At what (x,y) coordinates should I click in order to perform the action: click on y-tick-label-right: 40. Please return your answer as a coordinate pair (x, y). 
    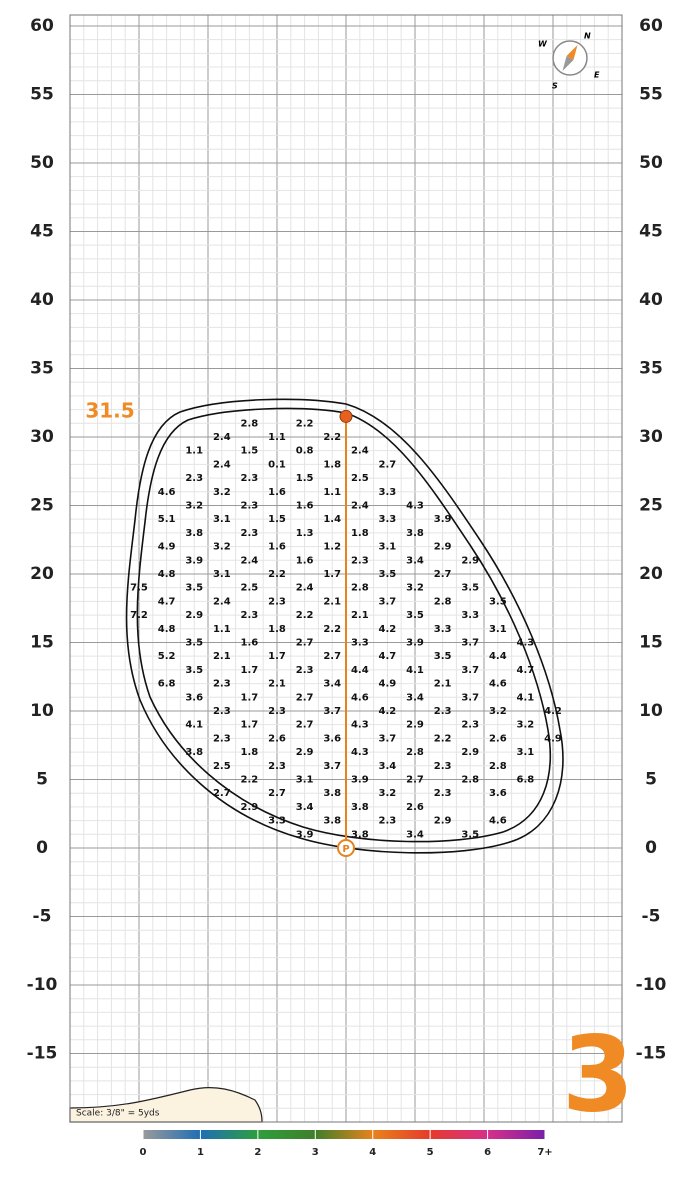
    Looking at the image, I should click on (651, 300).